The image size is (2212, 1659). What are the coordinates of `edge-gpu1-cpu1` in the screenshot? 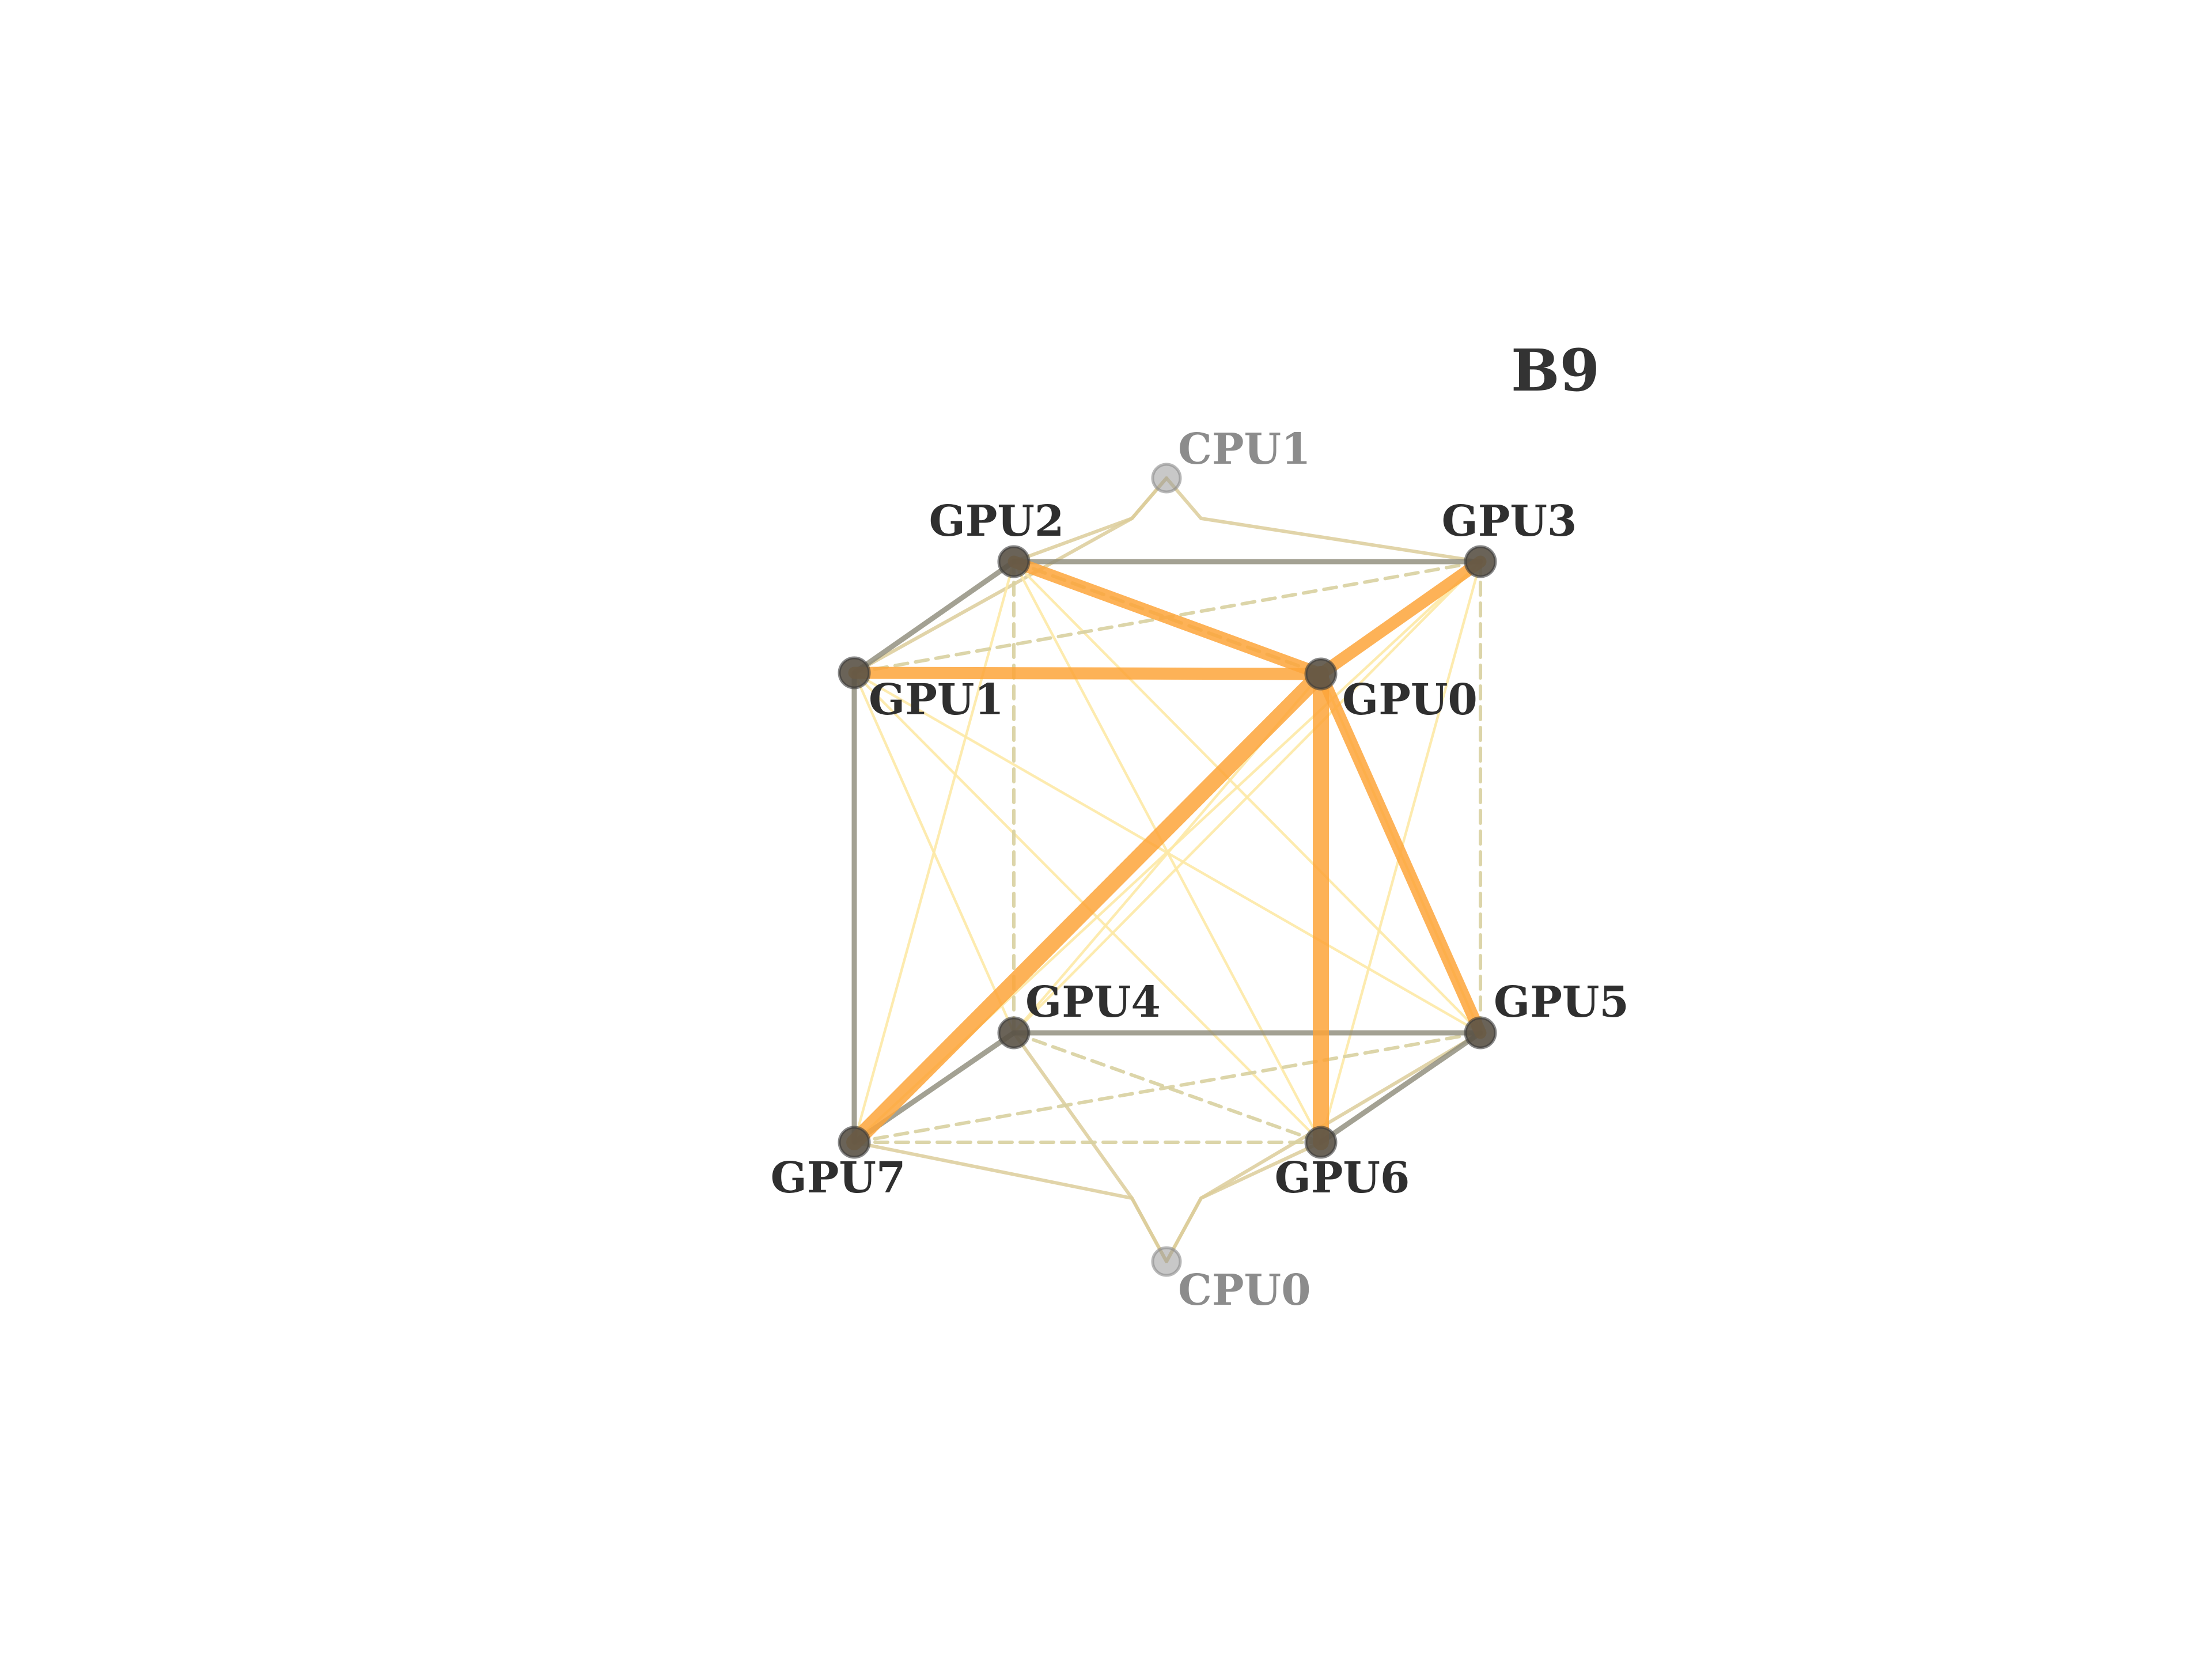 It's located at (1010, 575).